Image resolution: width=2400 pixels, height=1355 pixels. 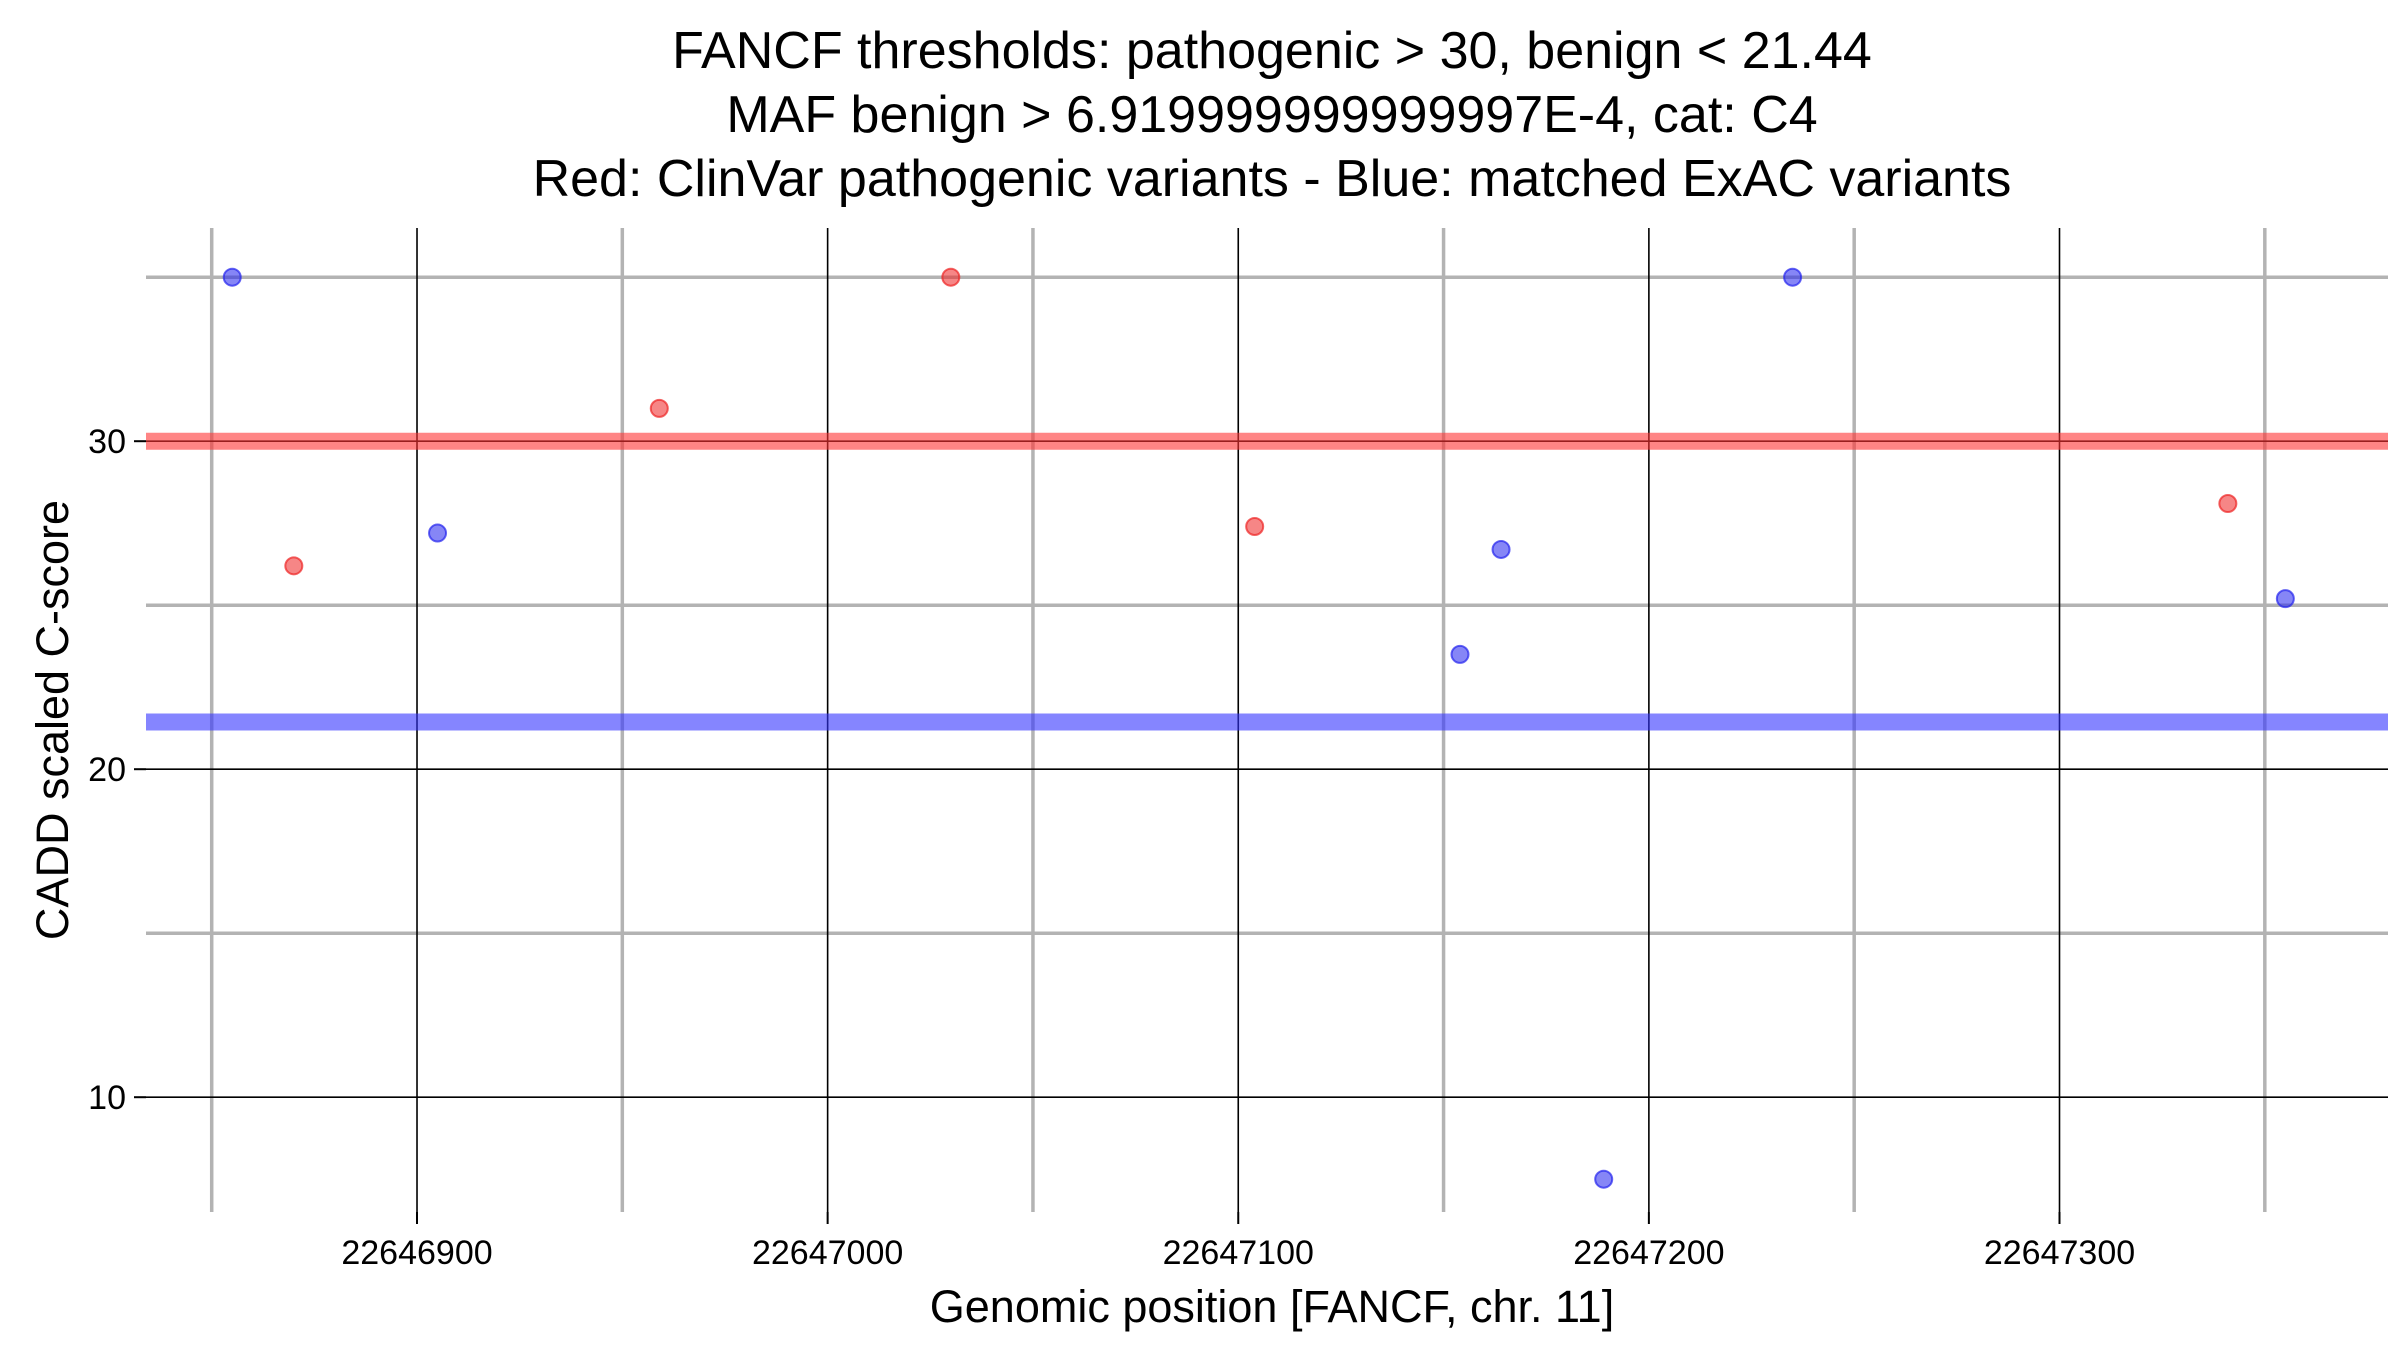 I want to click on y-tick-label: 10, so click(x=107, y=1098).